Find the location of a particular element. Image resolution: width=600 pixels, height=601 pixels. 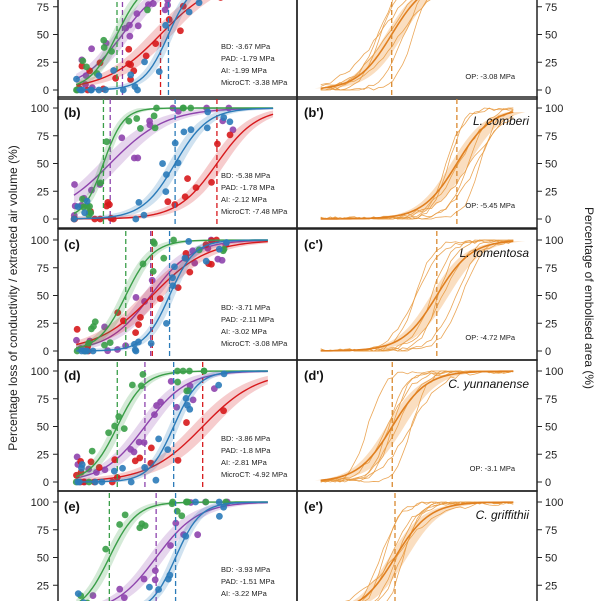

fit-curve-bd is located at coordinates (173, 163).